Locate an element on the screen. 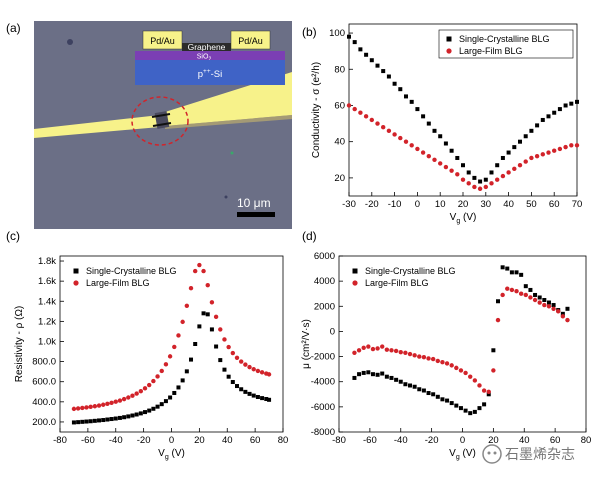 The height and width of the screenshot is (477, 597). x-axis-label: Vg (V) is located at coordinates (171, 454).